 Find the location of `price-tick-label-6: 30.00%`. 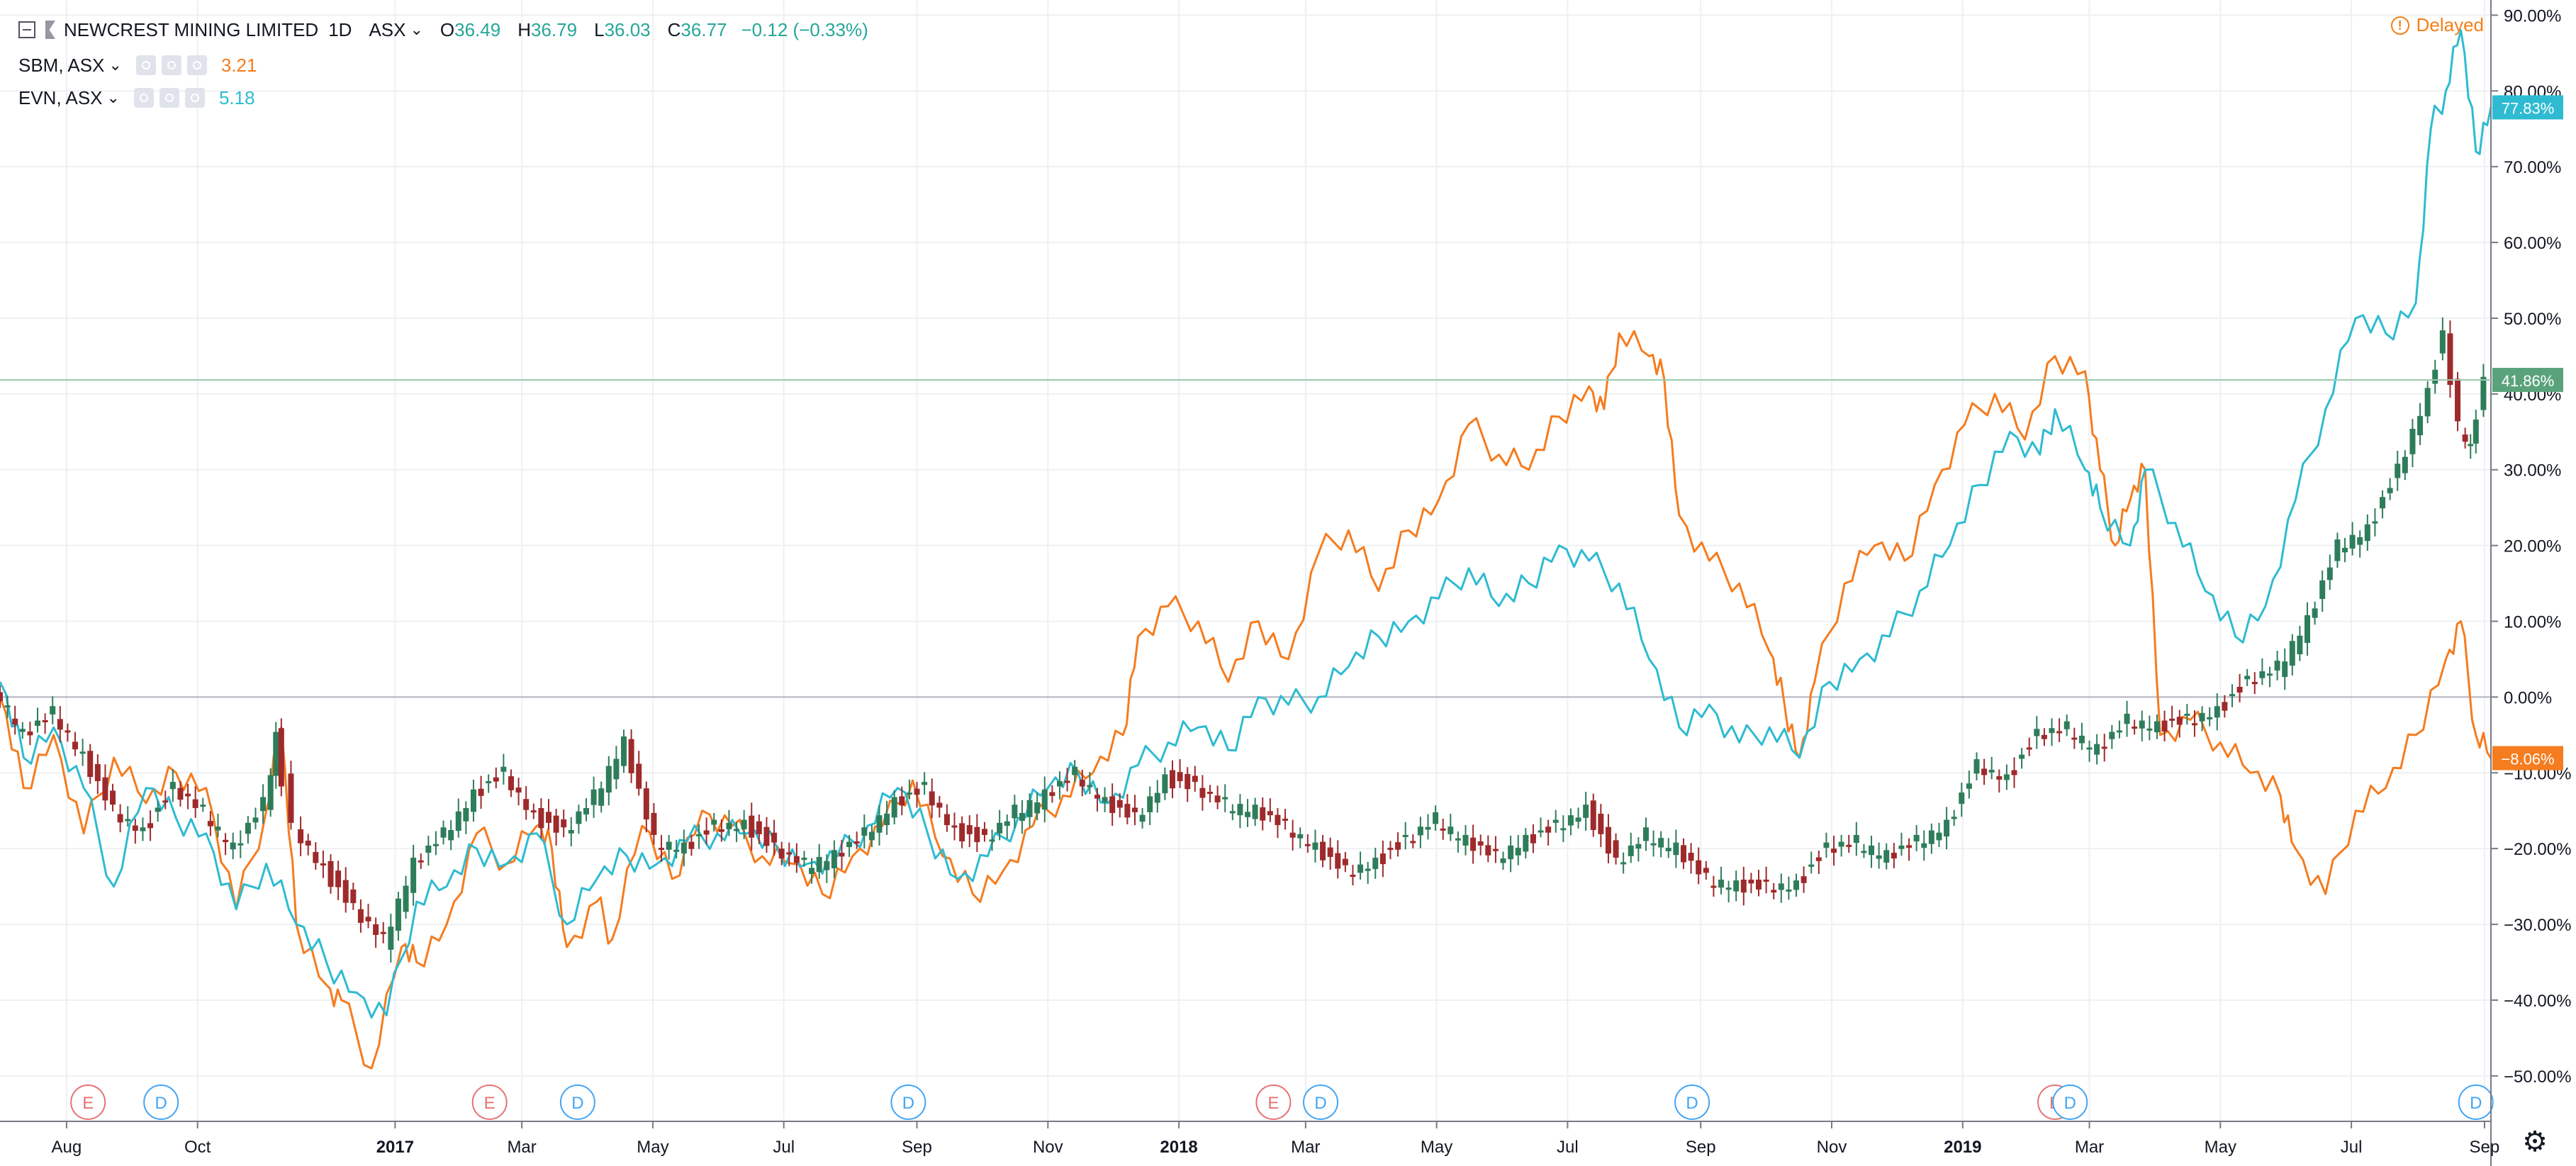

price-tick-label-6: 30.00% is located at coordinates (2533, 471).